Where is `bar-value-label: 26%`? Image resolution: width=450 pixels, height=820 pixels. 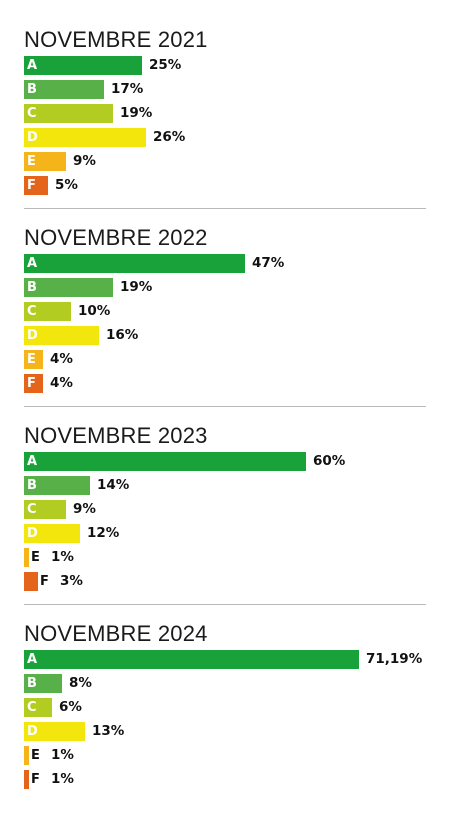 bar-value-label: 26% is located at coordinates (169, 137).